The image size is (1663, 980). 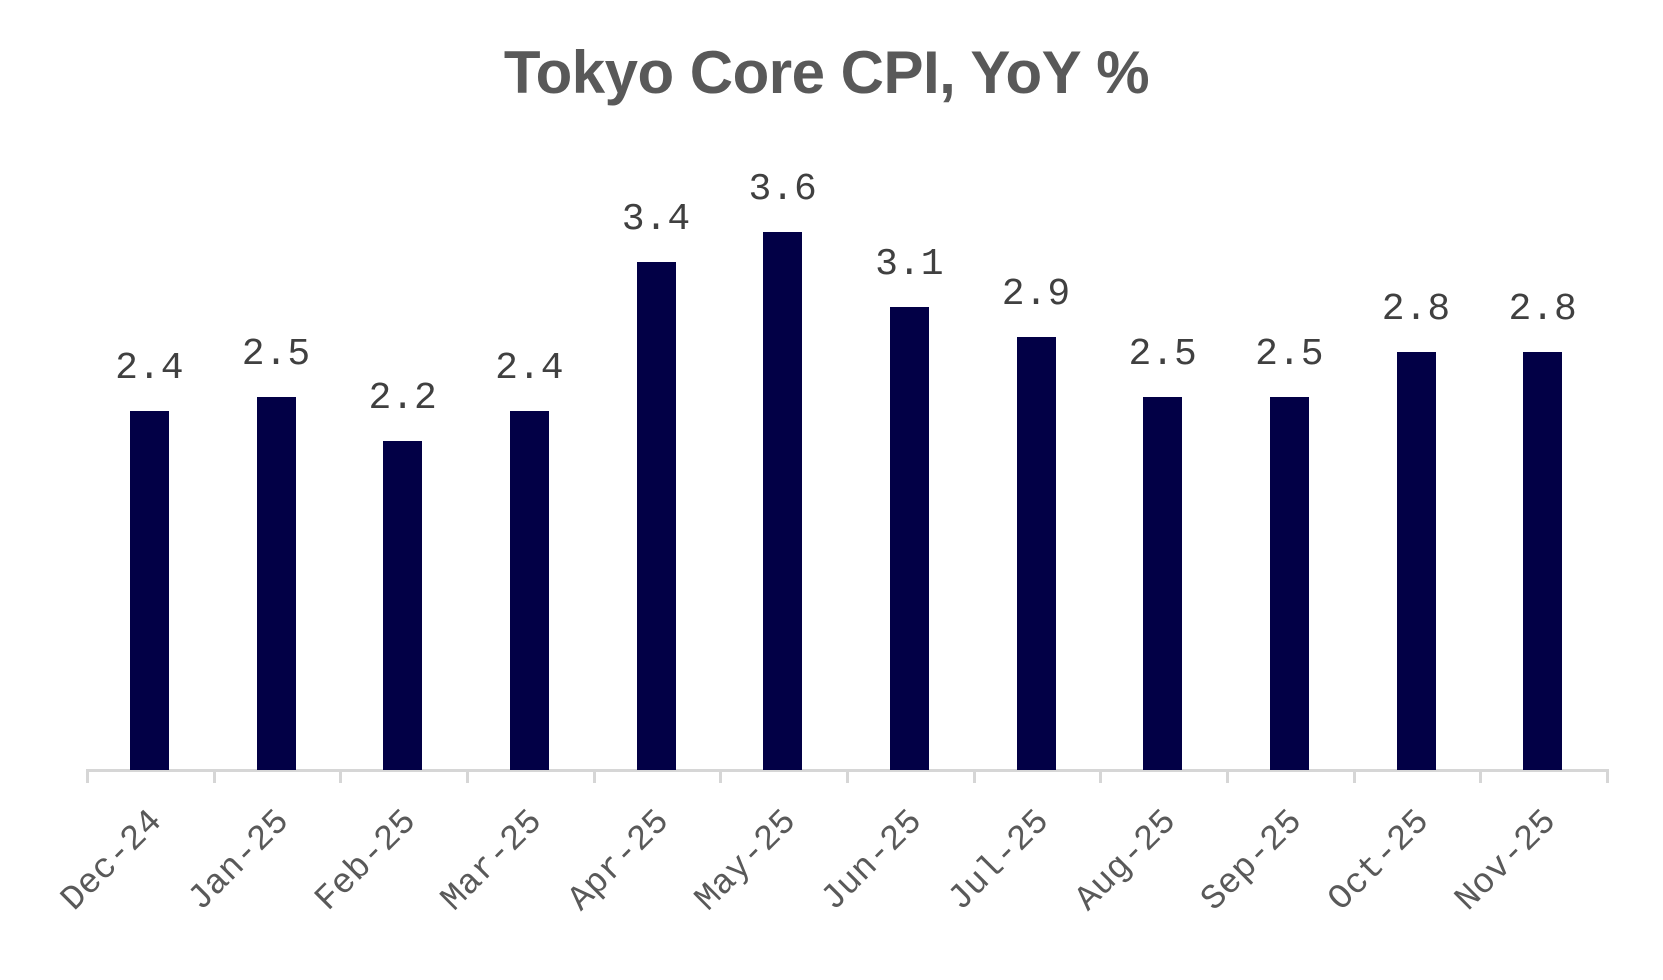 What do you see at coordinates (619, 861) in the screenshot?
I see `x-axis-label: Apr-25` at bounding box center [619, 861].